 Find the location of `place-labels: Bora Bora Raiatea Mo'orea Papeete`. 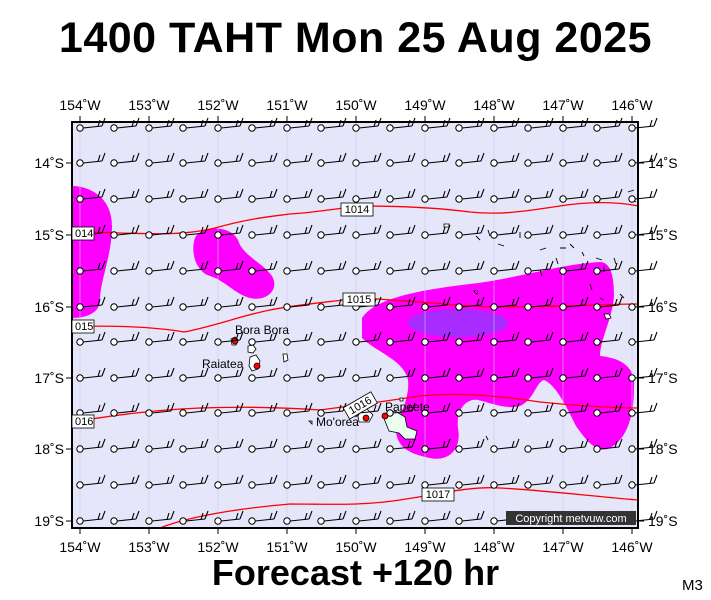

place-labels: Bora Bora Raiatea Mo'orea Papeete is located at coordinates (316, 376).